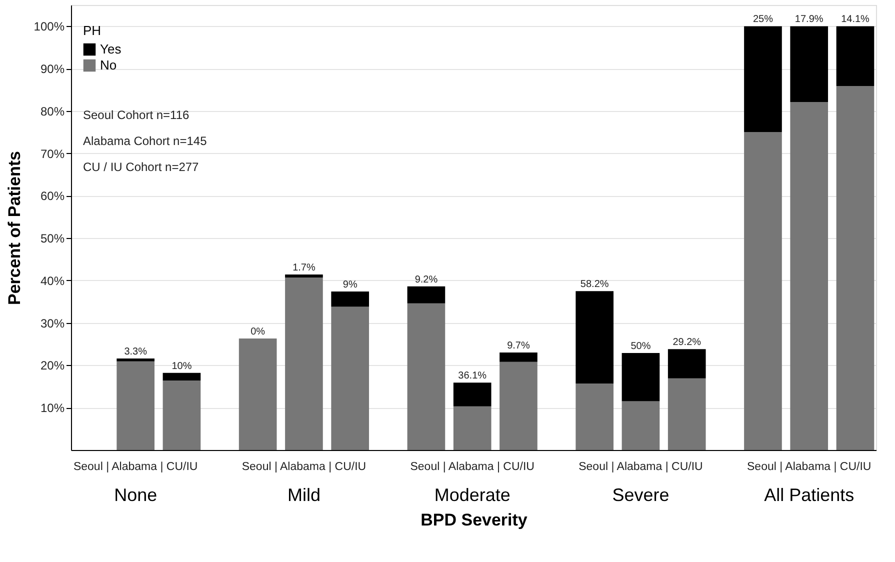 The image size is (895, 562). What do you see at coordinates (52, 196) in the screenshot?
I see `y-tick-label: 60%` at bounding box center [52, 196].